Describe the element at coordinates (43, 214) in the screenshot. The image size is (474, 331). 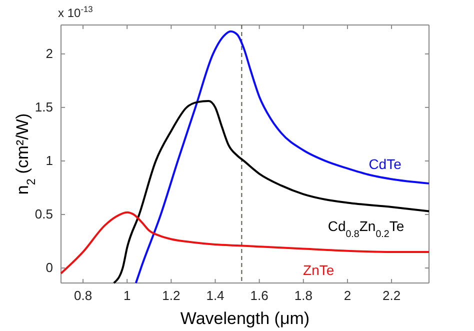
I see `y-tick-label: 0.5` at that location.